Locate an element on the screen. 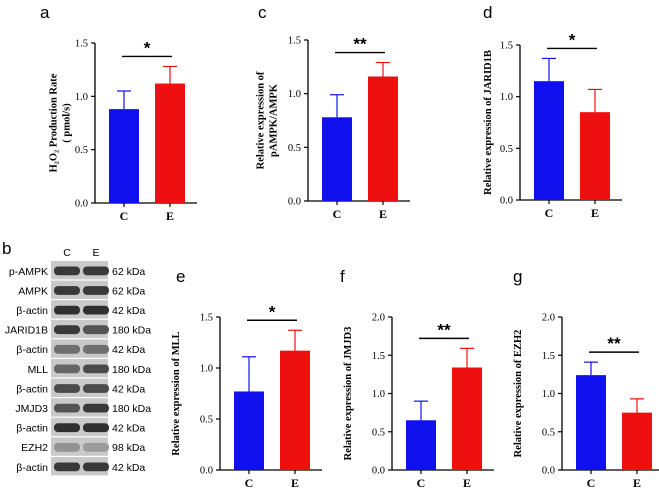 This screenshot has width=659, height=492. protein-label: JMJD3 is located at coordinates (31, 409).